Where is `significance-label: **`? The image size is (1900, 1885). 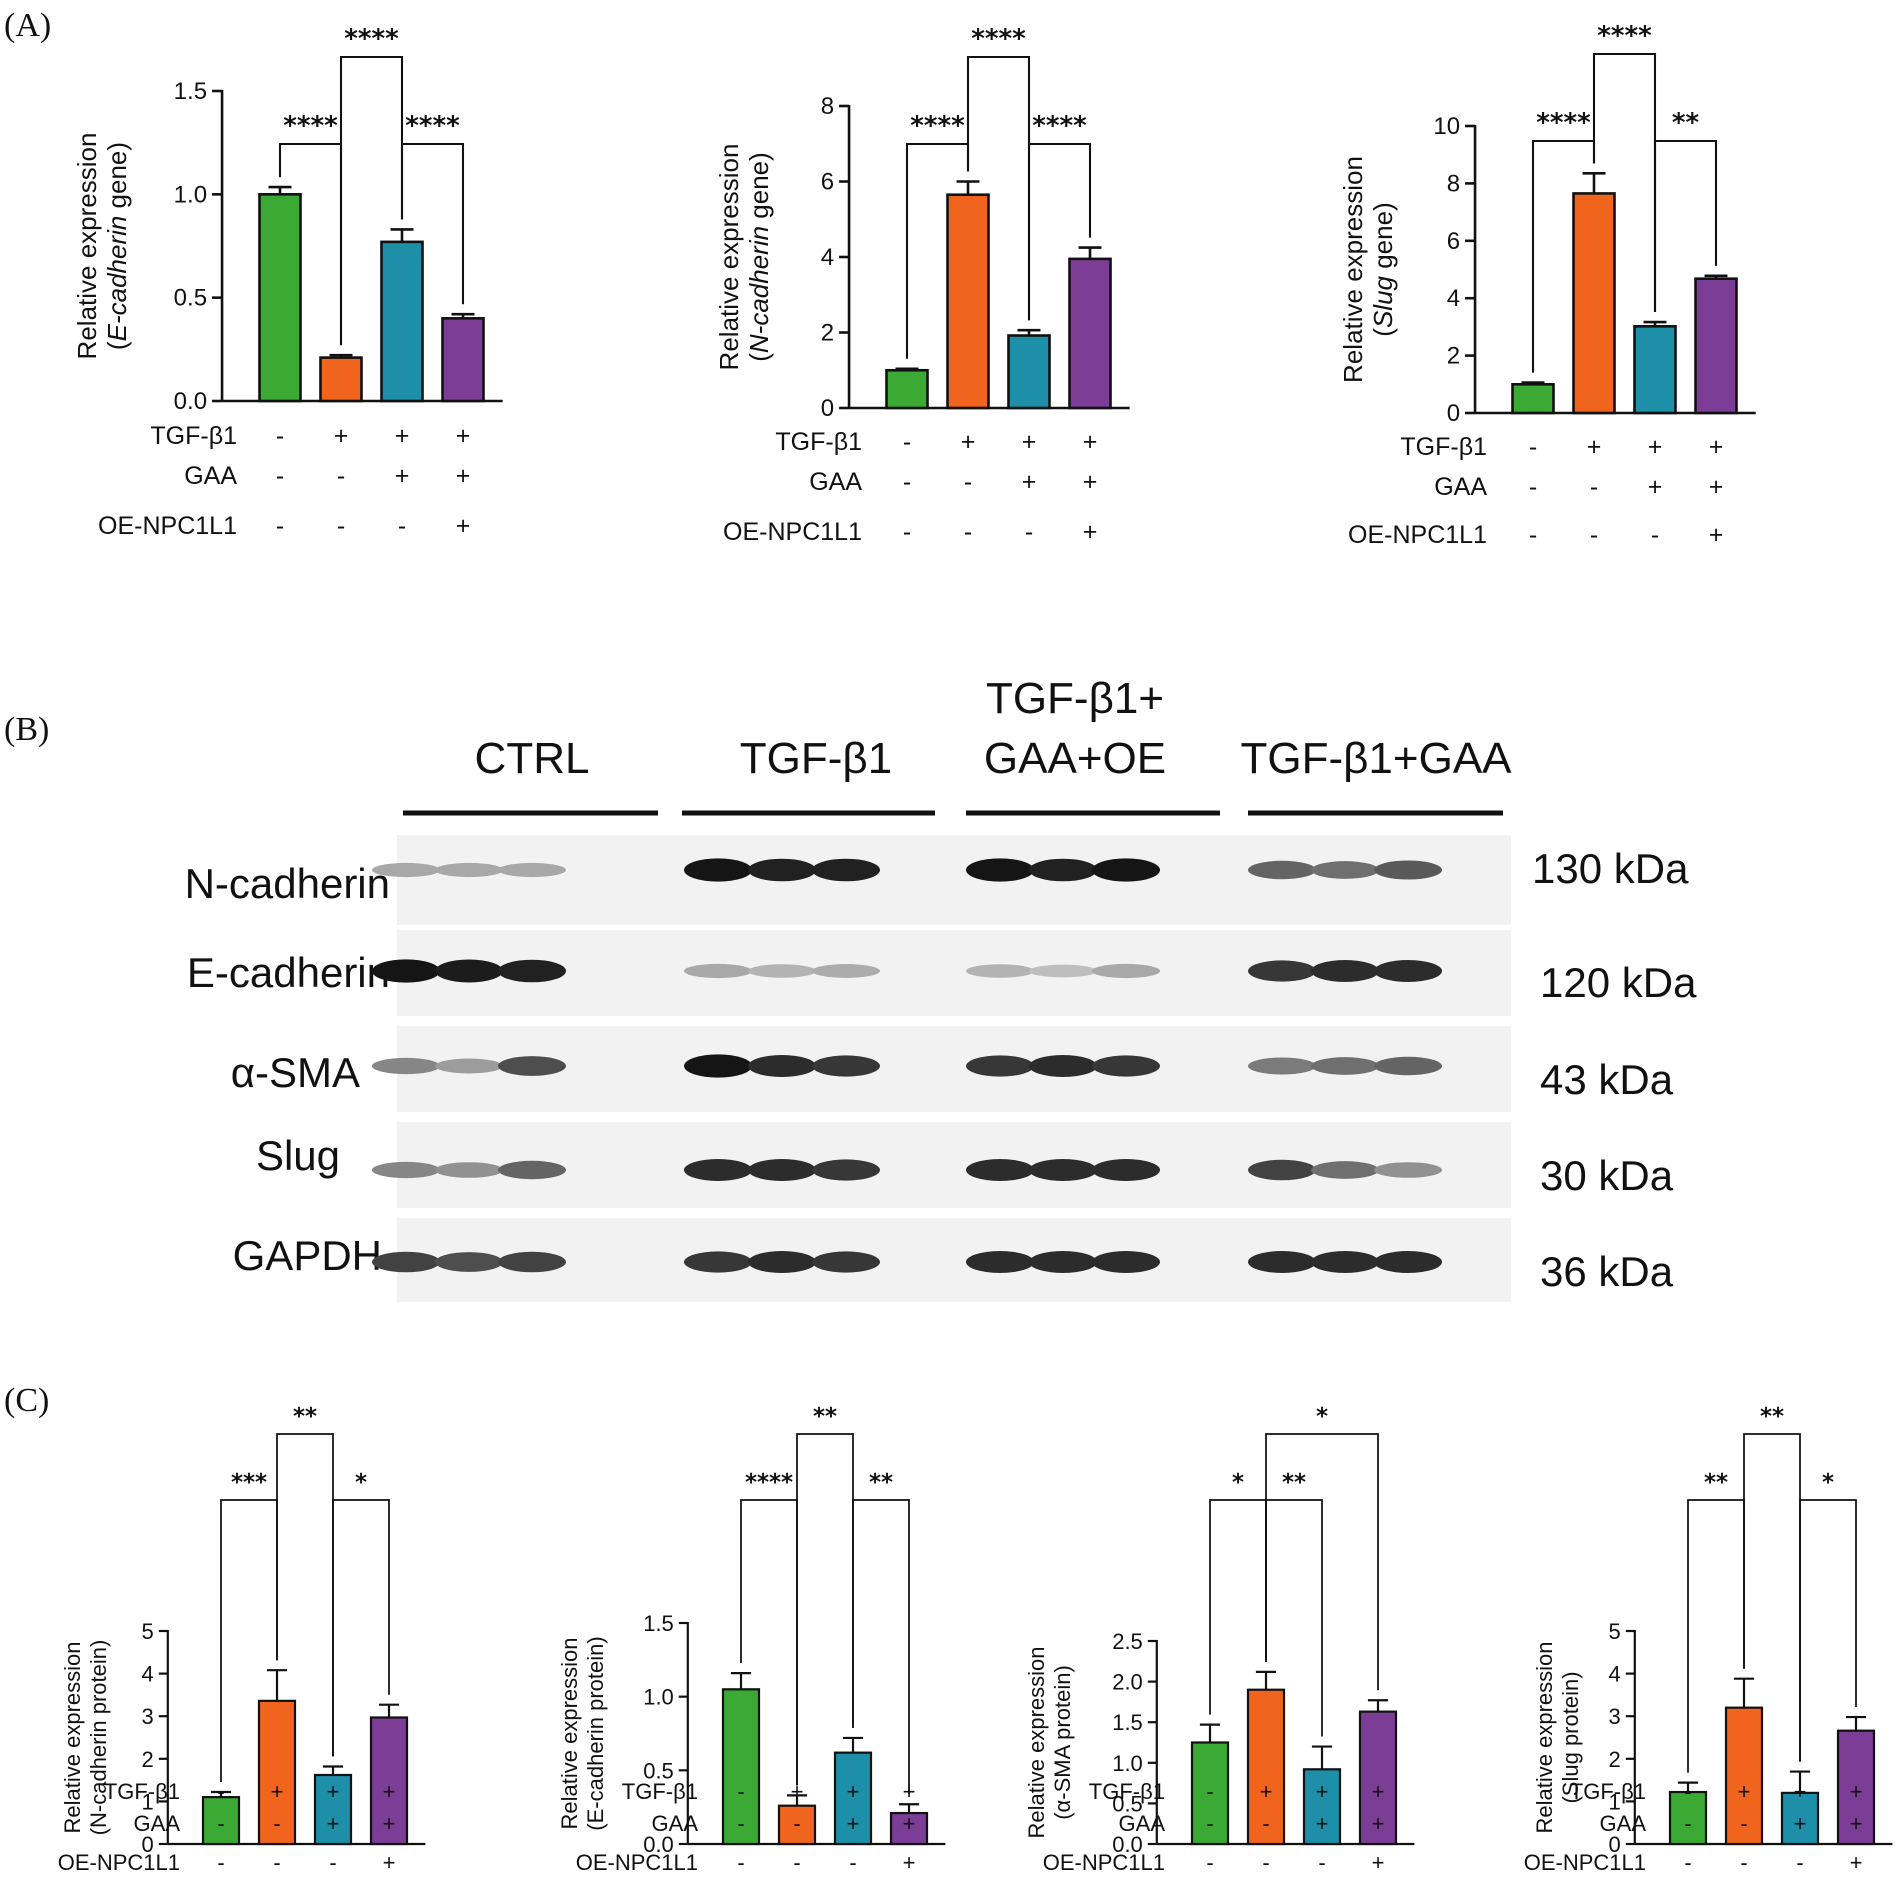
significance-label: ** is located at coordinates (1772, 1417).